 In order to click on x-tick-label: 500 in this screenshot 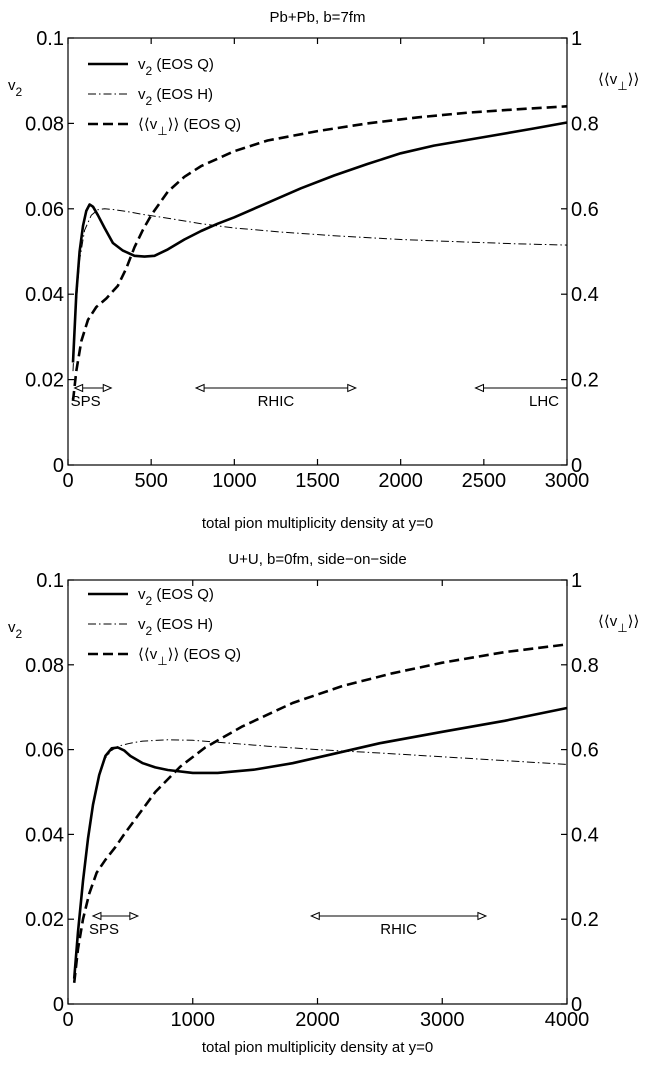, I will do `click(150, 481)`.